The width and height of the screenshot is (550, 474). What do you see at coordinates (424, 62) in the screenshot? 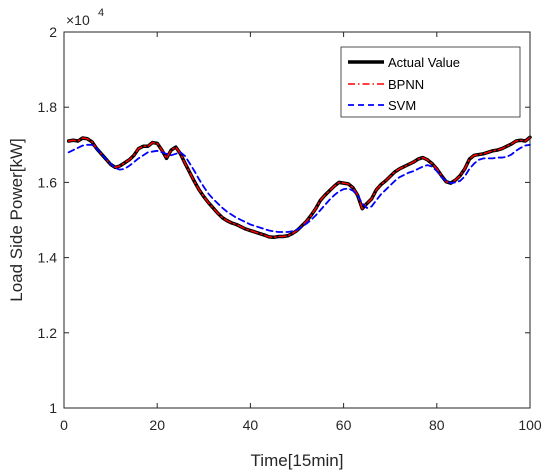
I see `legend-label-actual: Actual Value` at bounding box center [424, 62].